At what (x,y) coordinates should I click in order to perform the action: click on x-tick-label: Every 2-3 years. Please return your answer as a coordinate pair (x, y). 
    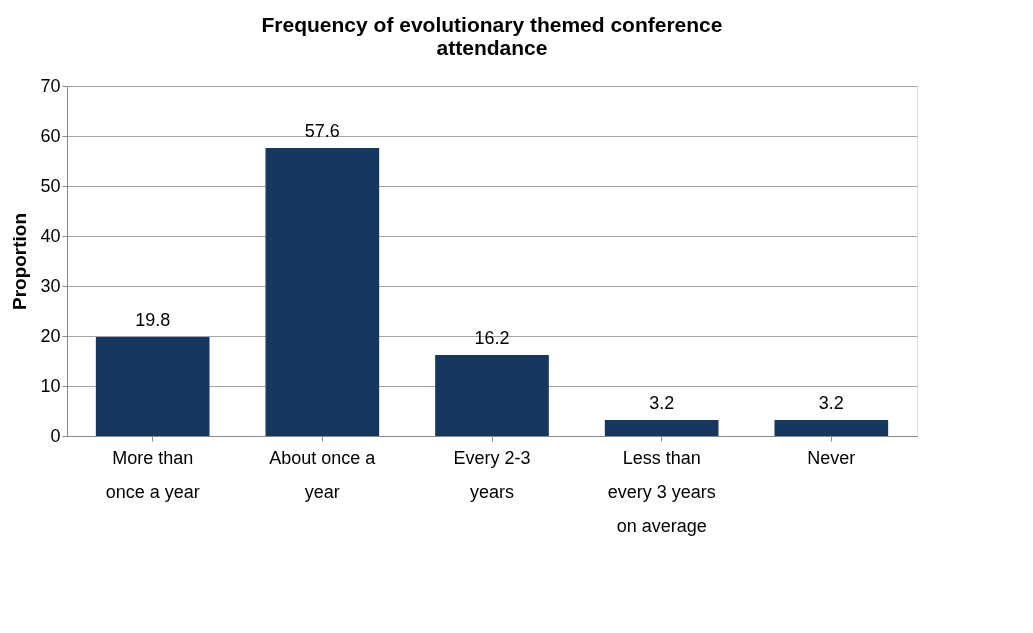
    Looking at the image, I should click on (492, 474).